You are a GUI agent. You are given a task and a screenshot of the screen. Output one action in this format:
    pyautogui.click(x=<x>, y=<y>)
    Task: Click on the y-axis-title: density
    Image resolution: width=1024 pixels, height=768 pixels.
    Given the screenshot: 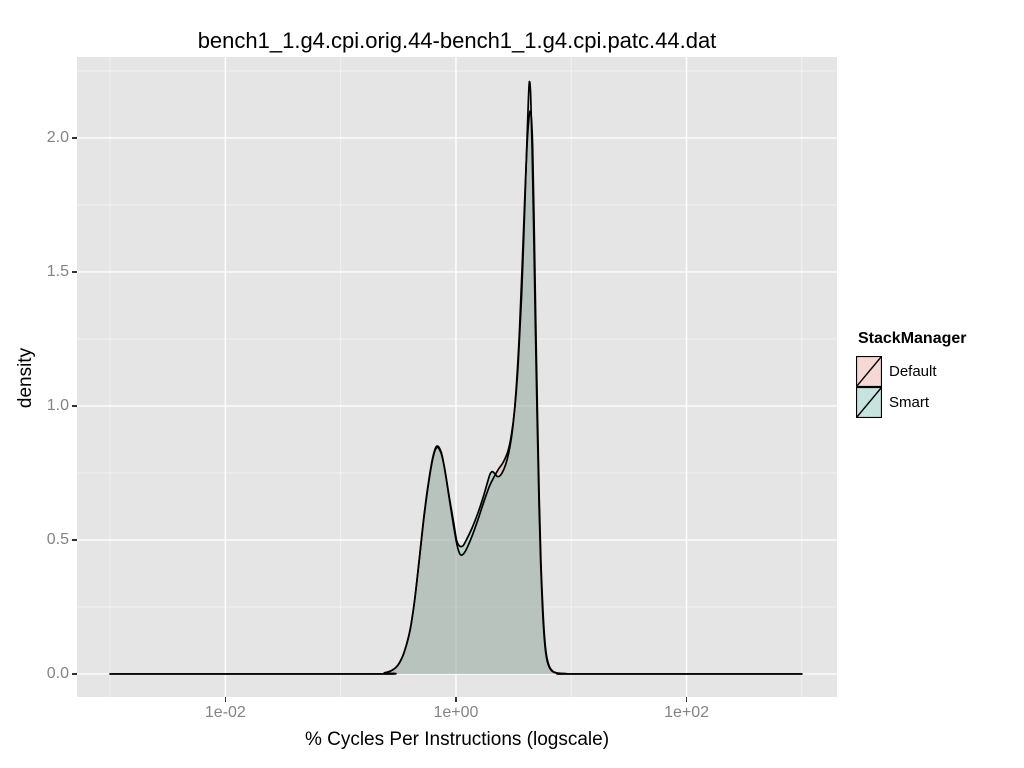 What is the action you would take?
    pyautogui.click(x=25, y=378)
    